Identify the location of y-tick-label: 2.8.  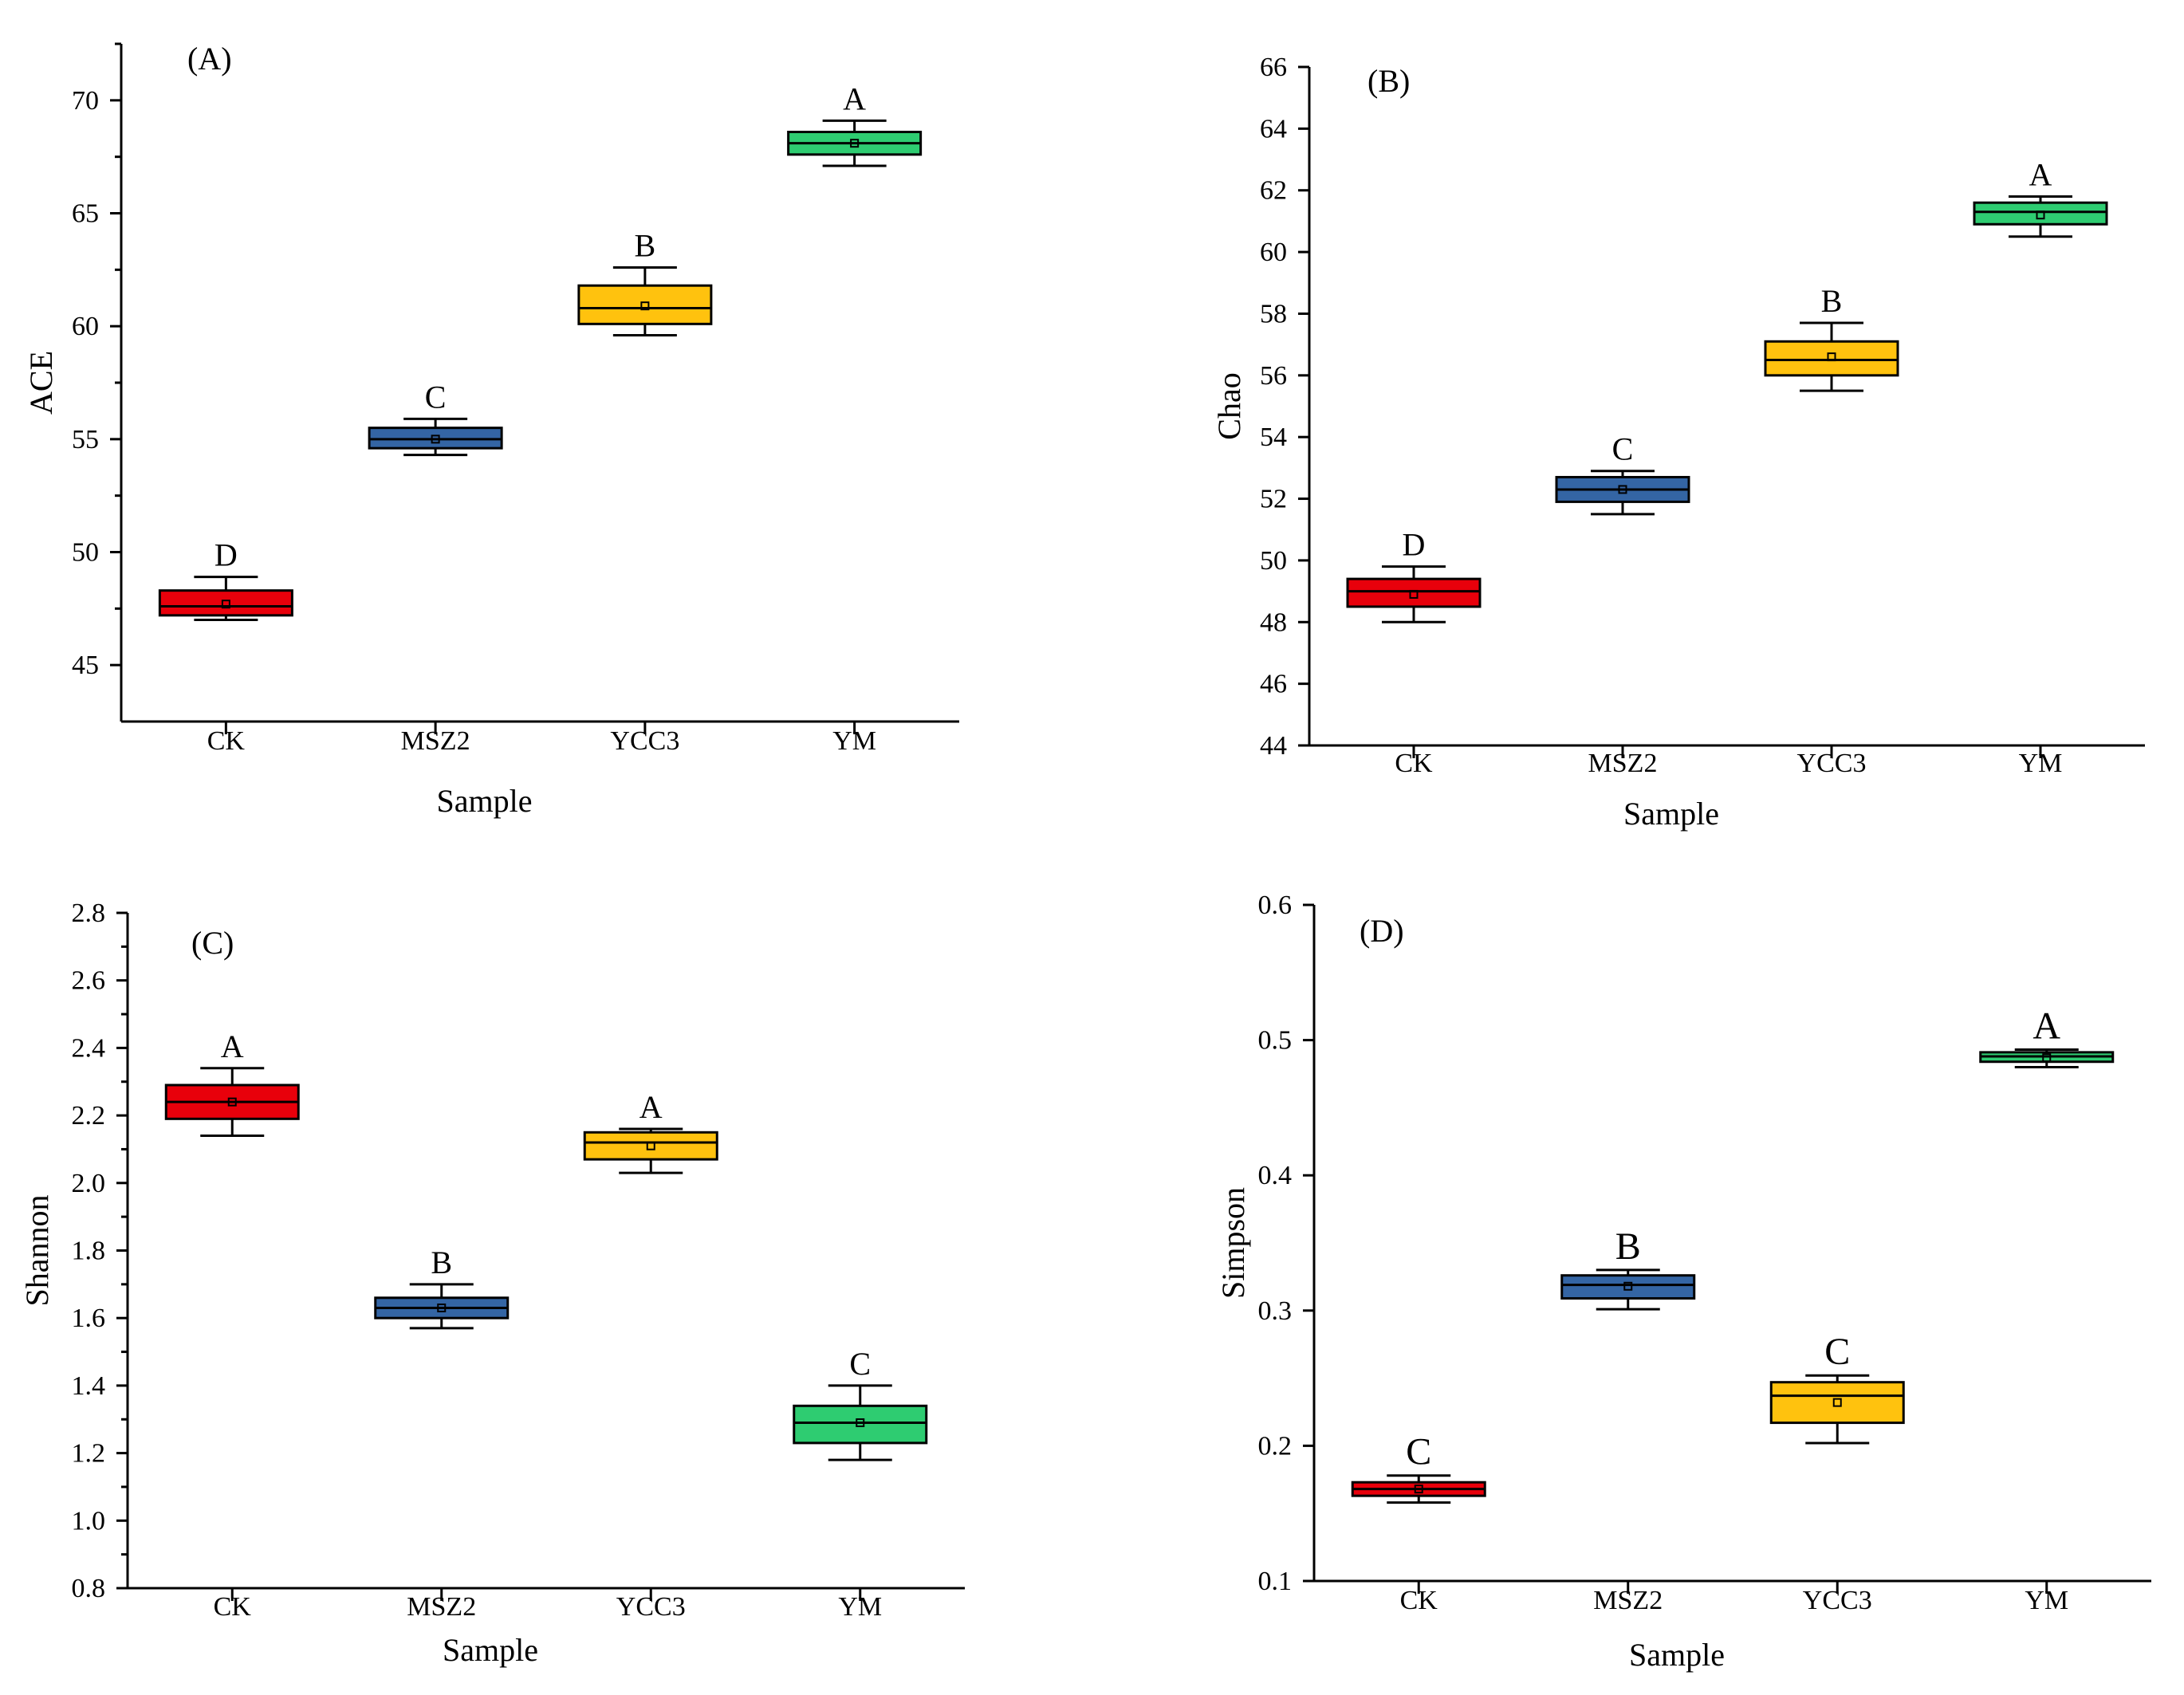
(89, 913).